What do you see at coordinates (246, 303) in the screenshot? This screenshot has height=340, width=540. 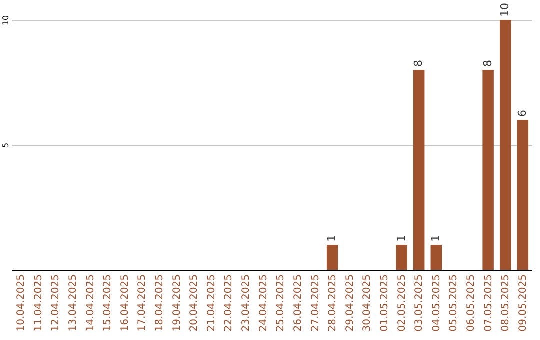 I see `x-tick-label: 23.04.2025` at bounding box center [246, 303].